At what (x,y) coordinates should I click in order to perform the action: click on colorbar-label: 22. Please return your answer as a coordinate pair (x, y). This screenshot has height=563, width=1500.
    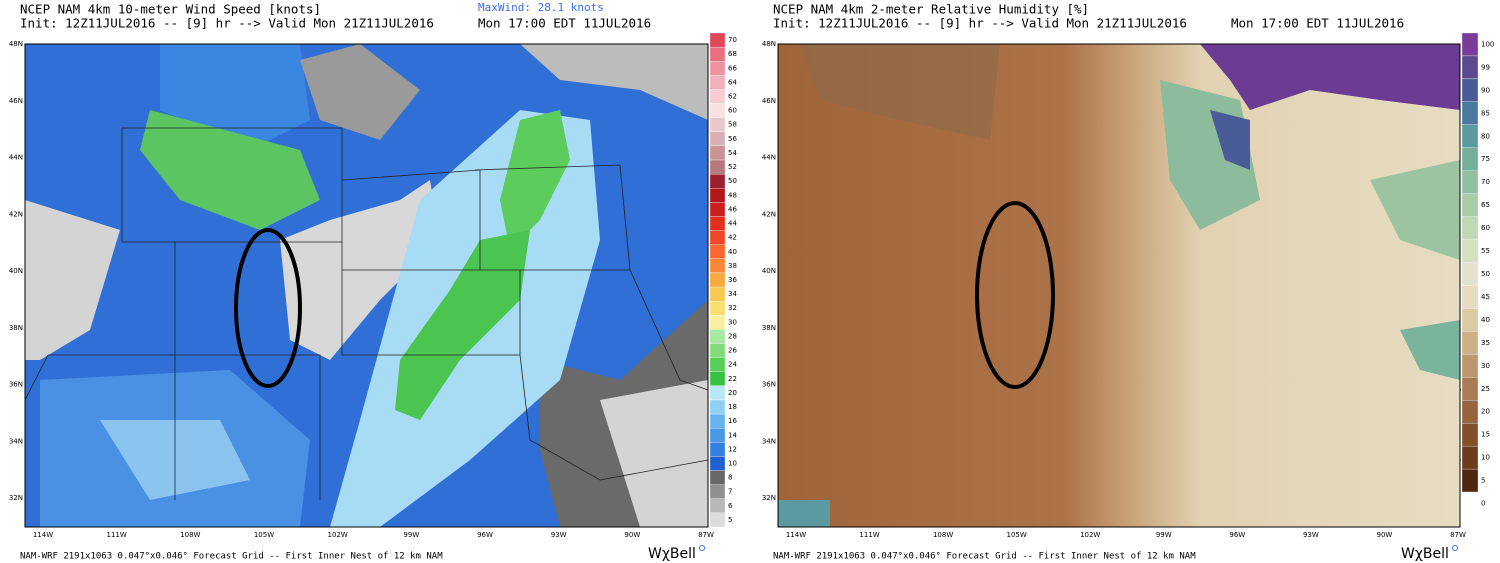
    Looking at the image, I should click on (732, 379).